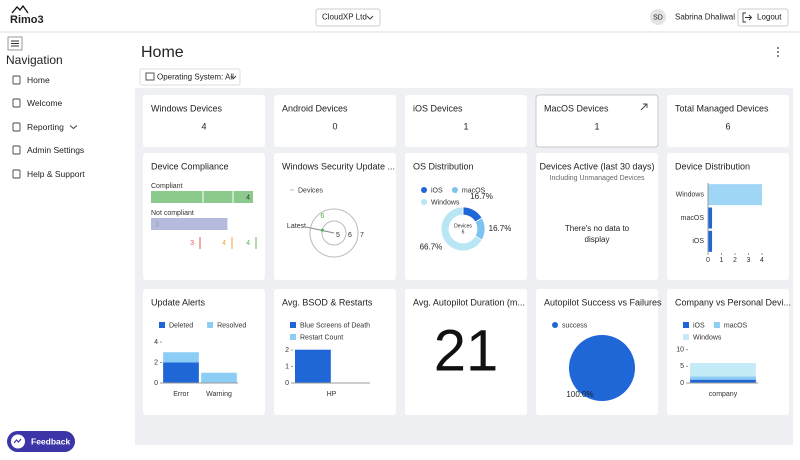  Describe the element at coordinates (431, 247) in the screenshot. I see `slice-label: 66.7%` at that location.